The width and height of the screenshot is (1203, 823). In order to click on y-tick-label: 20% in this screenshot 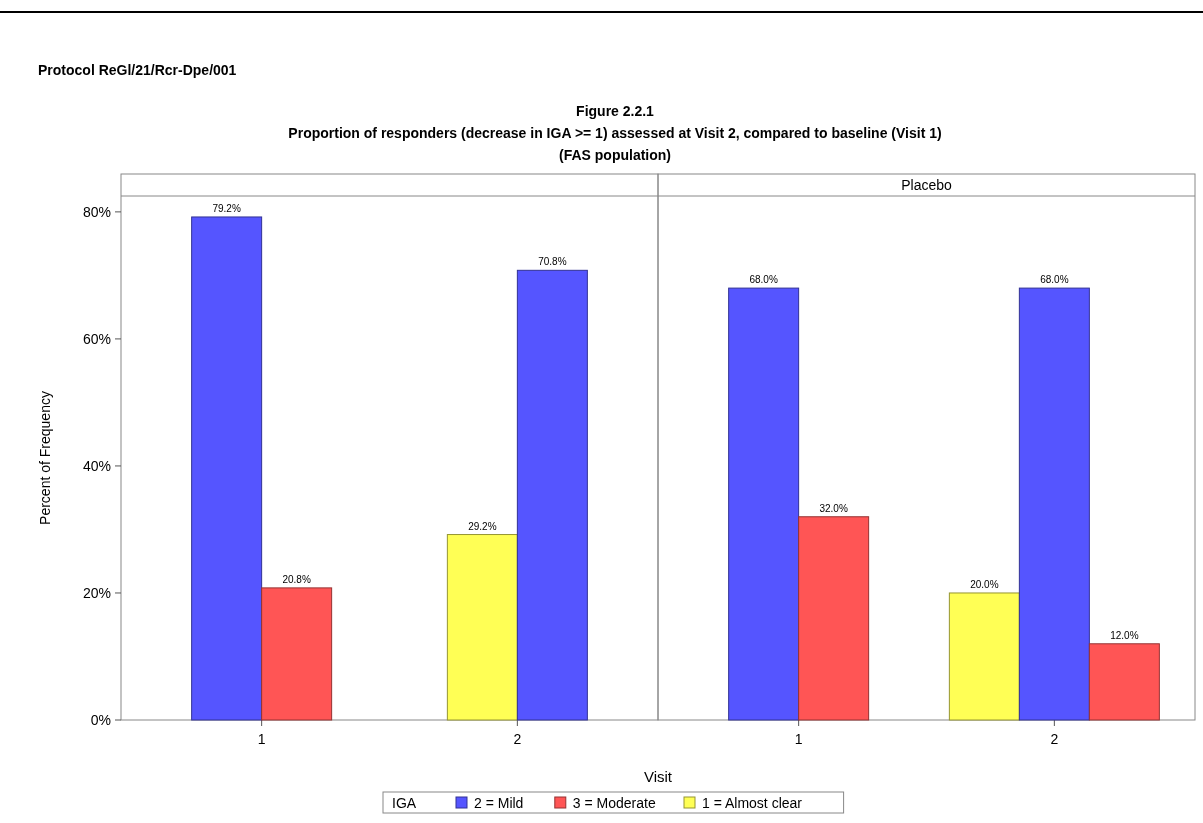, I will do `click(96, 592)`.